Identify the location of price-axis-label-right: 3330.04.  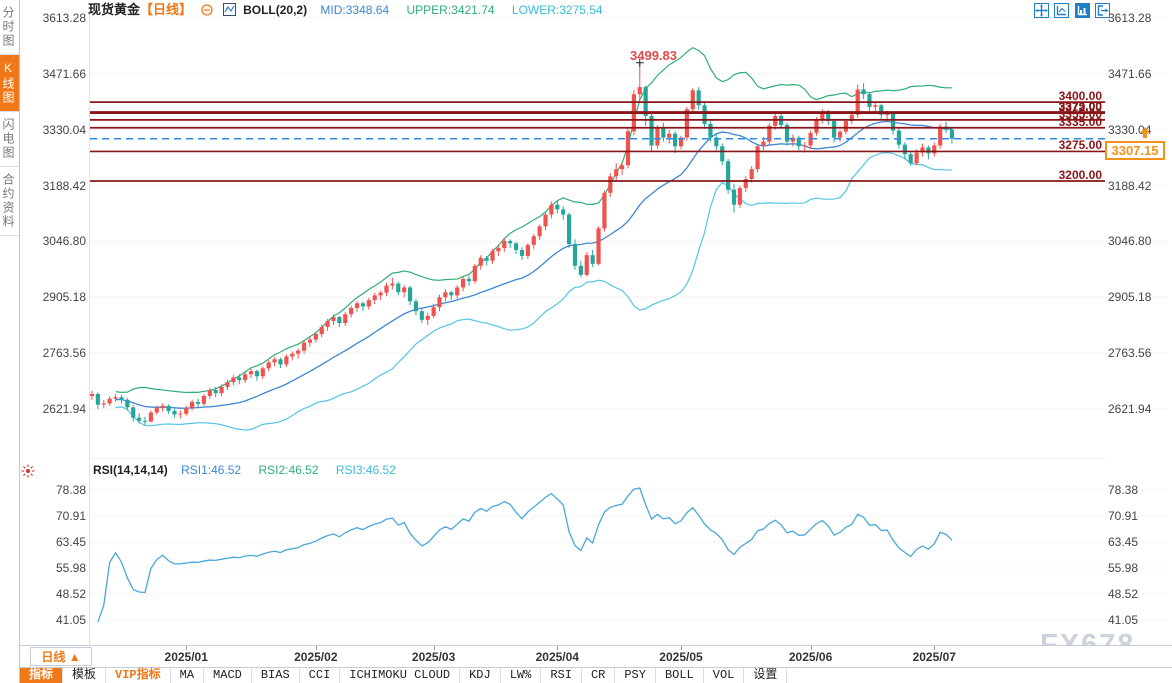
(1130, 129).